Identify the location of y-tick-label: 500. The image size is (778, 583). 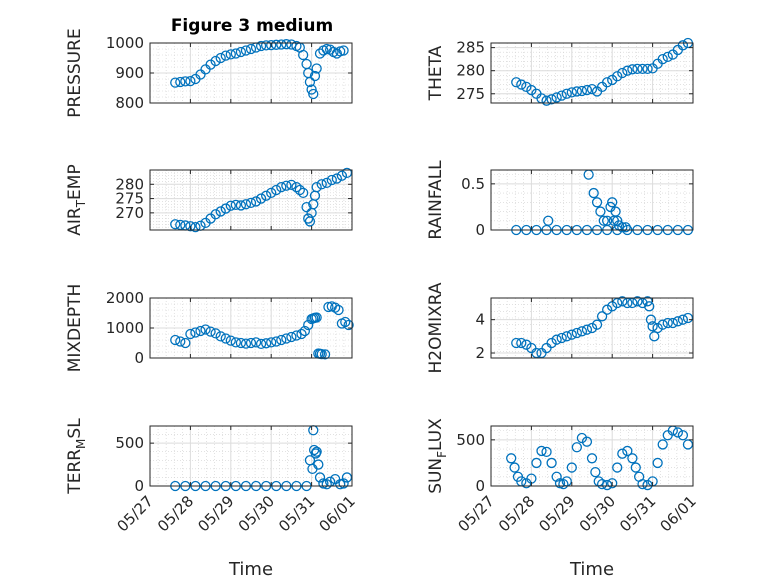
(129, 443).